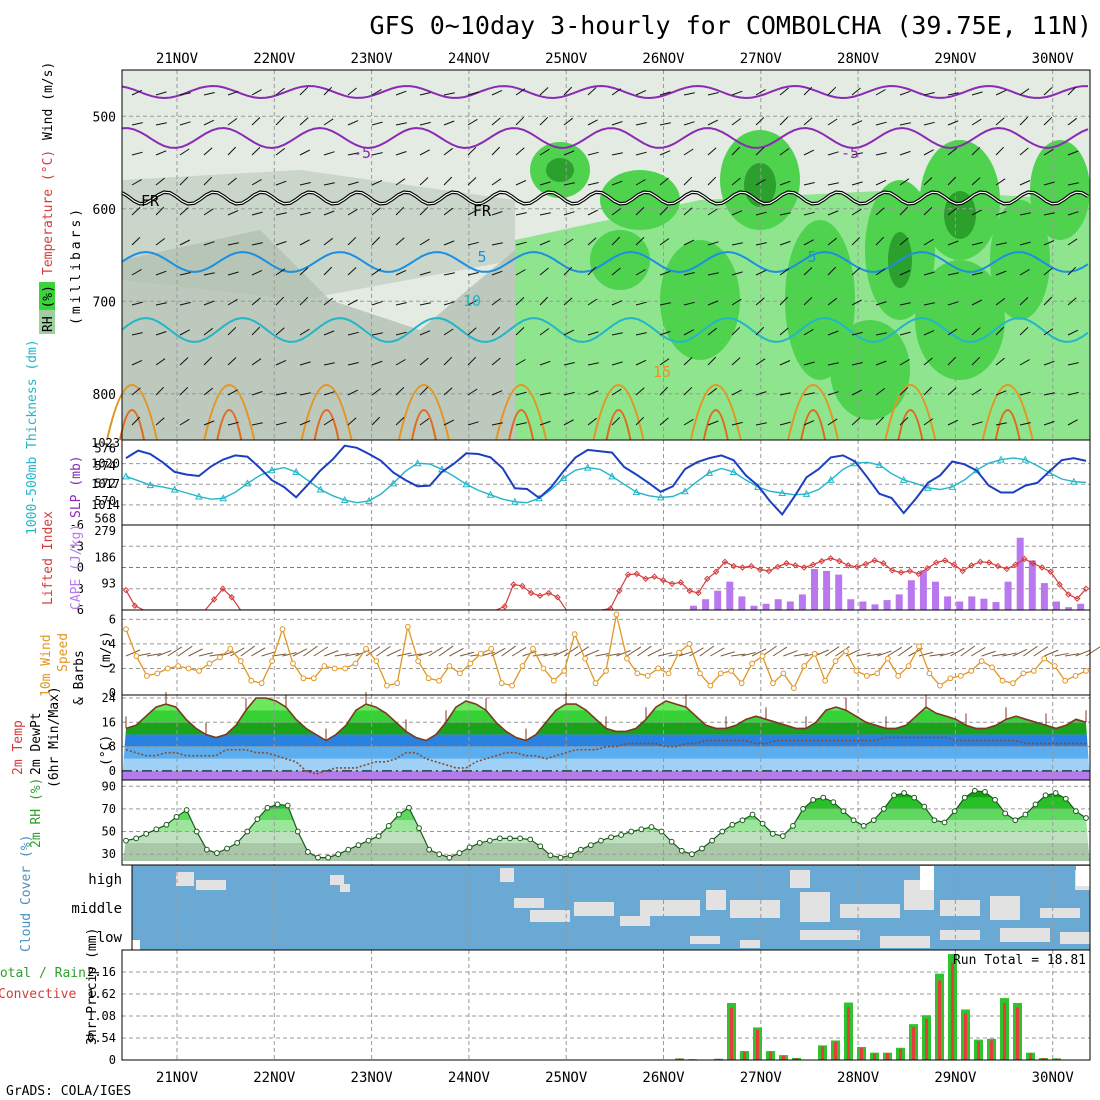  I want to click on ytick-thickness: 576, so click(105, 448).